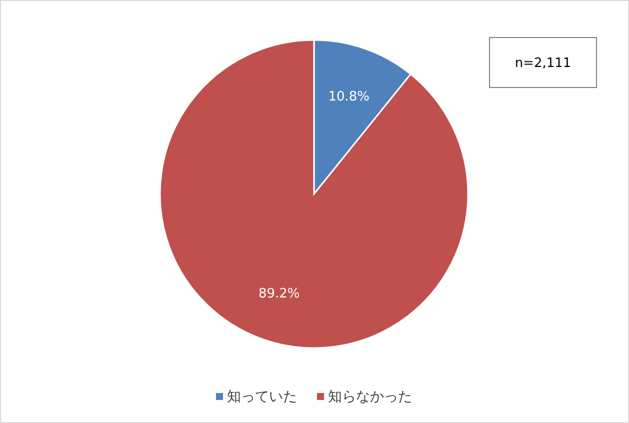 This screenshot has height=423, width=629. What do you see at coordinates (543, 63) in the screenshot?
I see `text: n=2,111` at bounding box center [543, 63].